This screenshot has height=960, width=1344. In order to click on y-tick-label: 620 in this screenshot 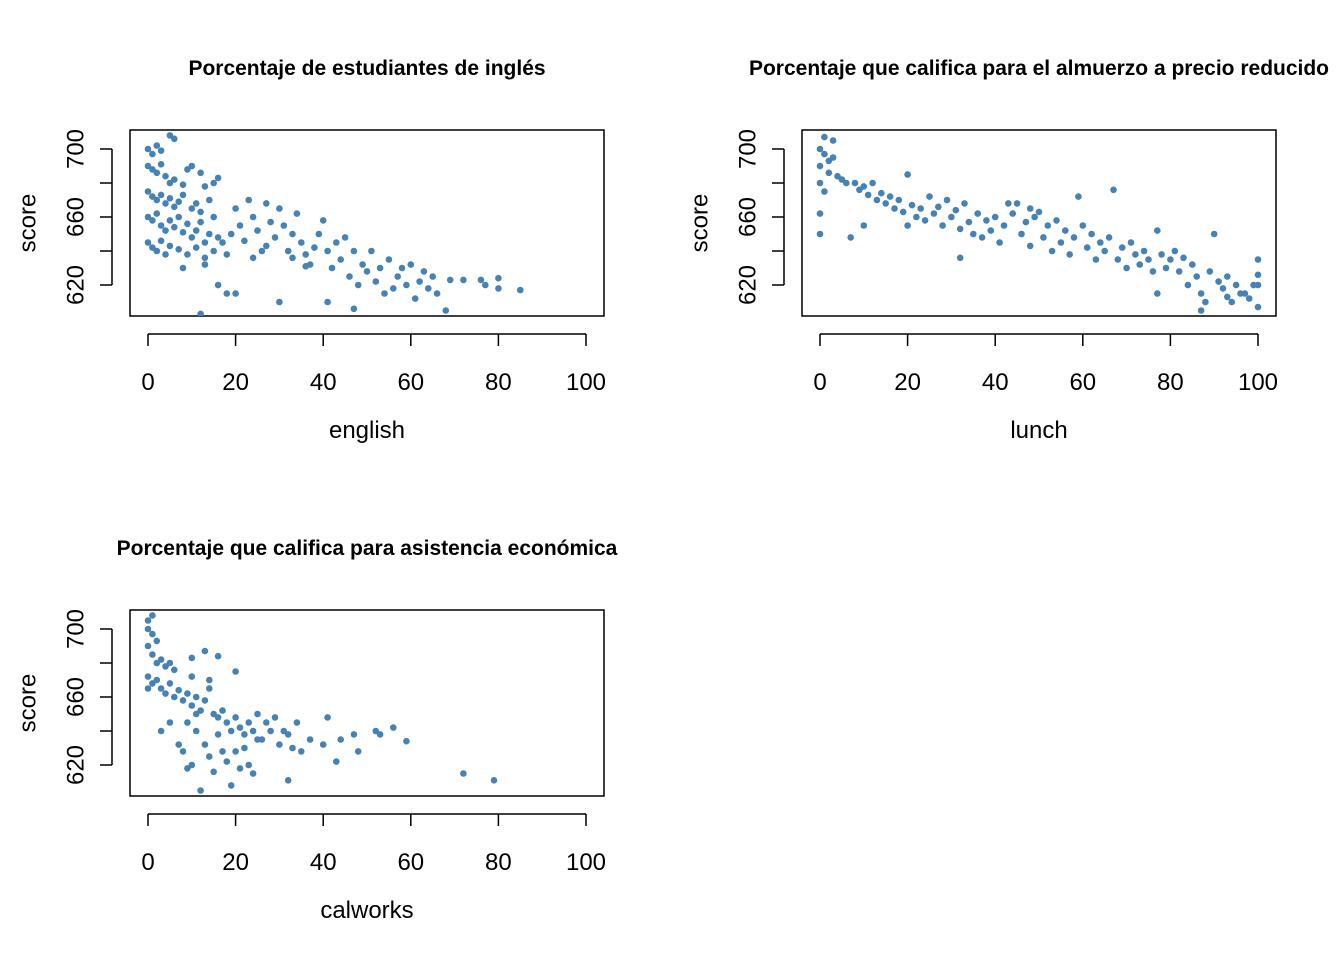, I will do `click(748, 285)`.